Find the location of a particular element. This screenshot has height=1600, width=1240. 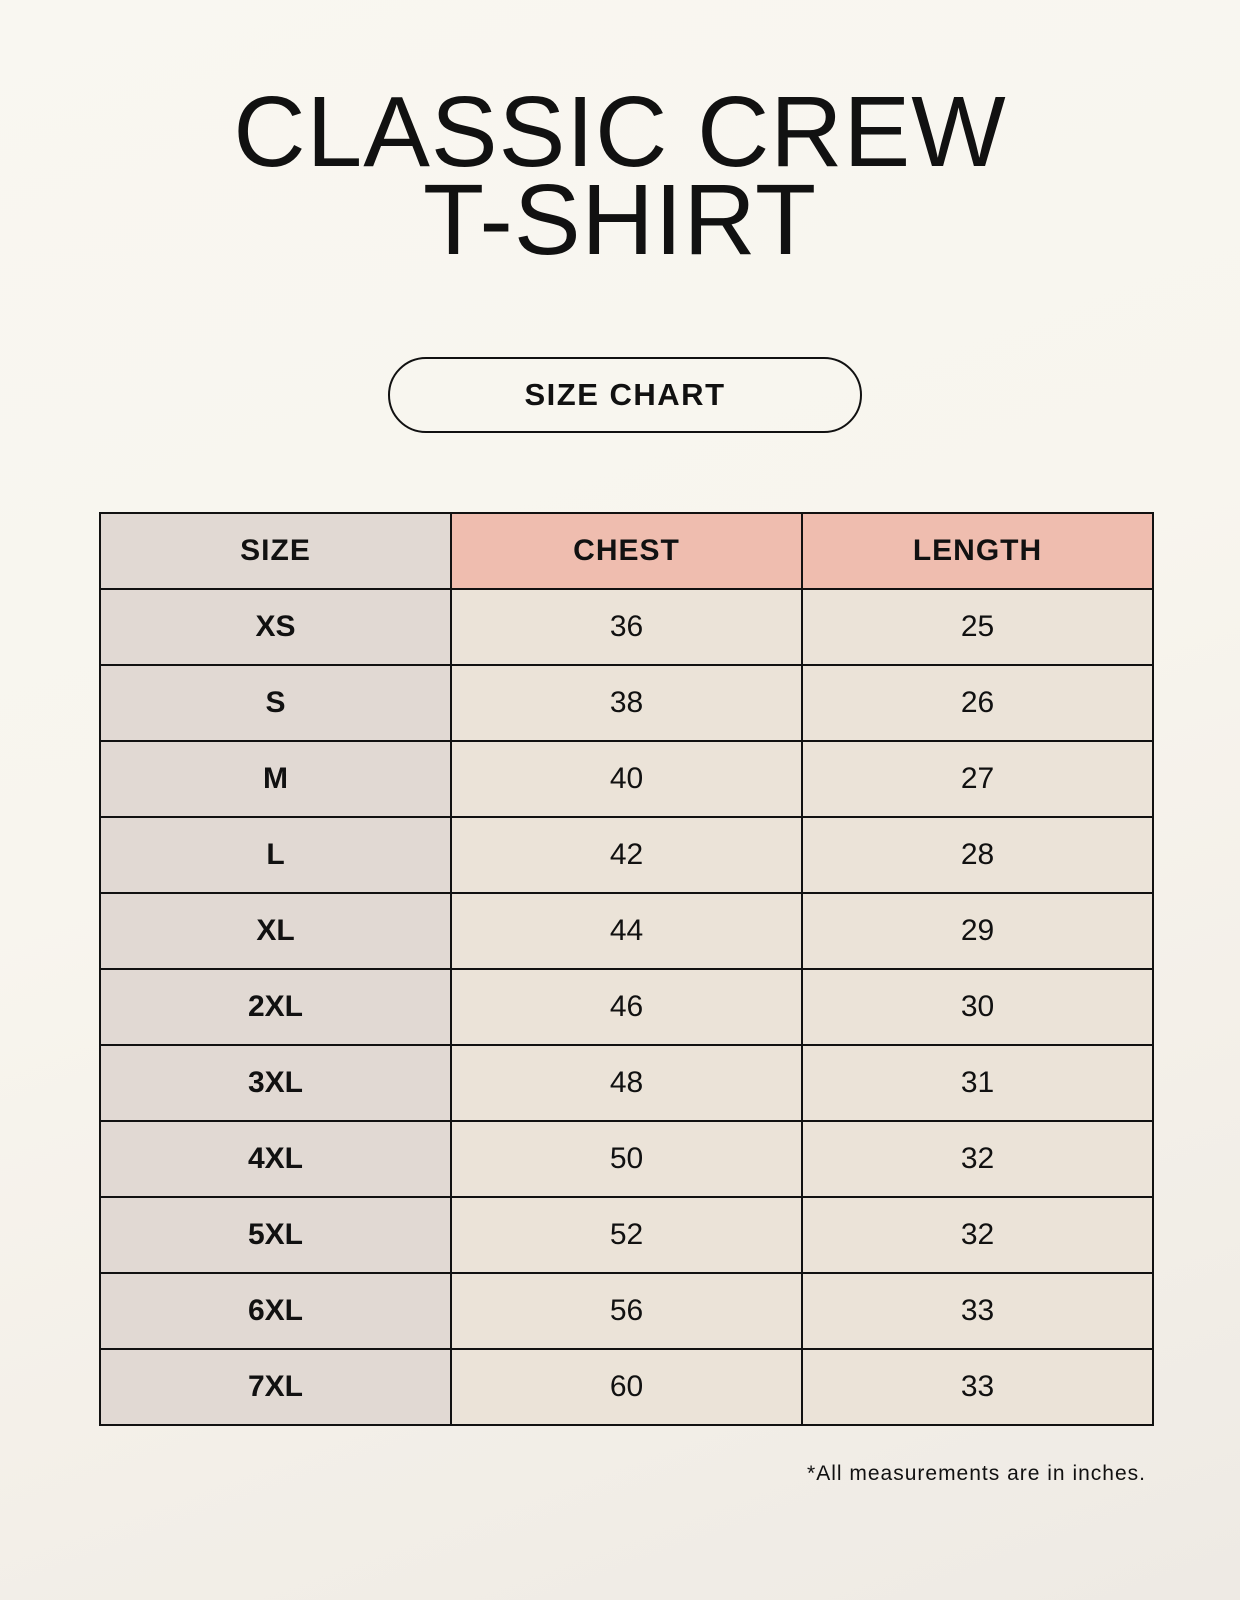

size-cell: 5XL is located at coordinates (275, 1235).